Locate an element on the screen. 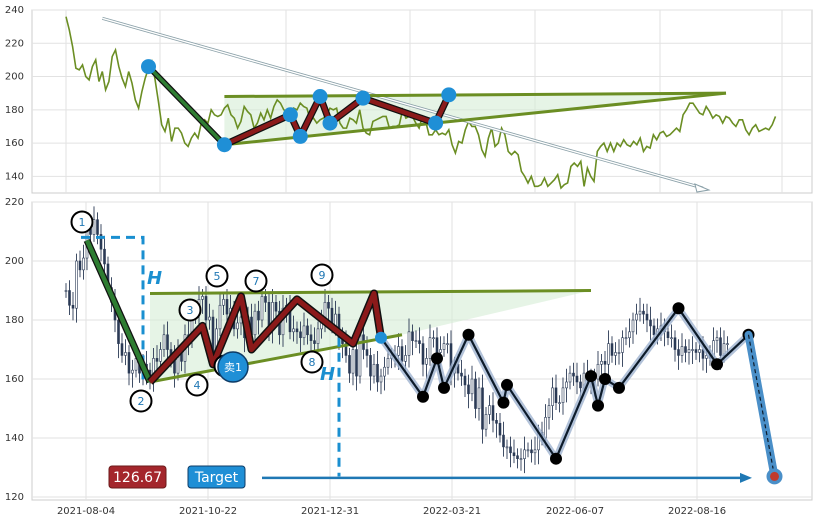  bottom-triangle-fill is located at coordinates (370, 336).